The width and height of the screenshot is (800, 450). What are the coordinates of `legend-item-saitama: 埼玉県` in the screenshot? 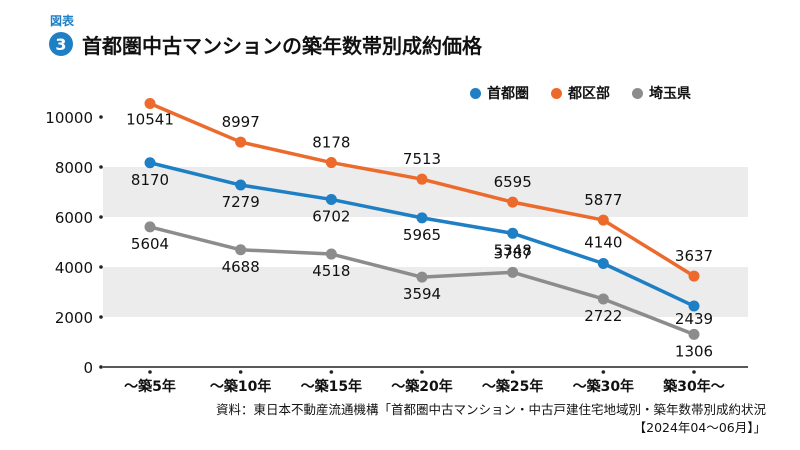 It's located at (661, 93).